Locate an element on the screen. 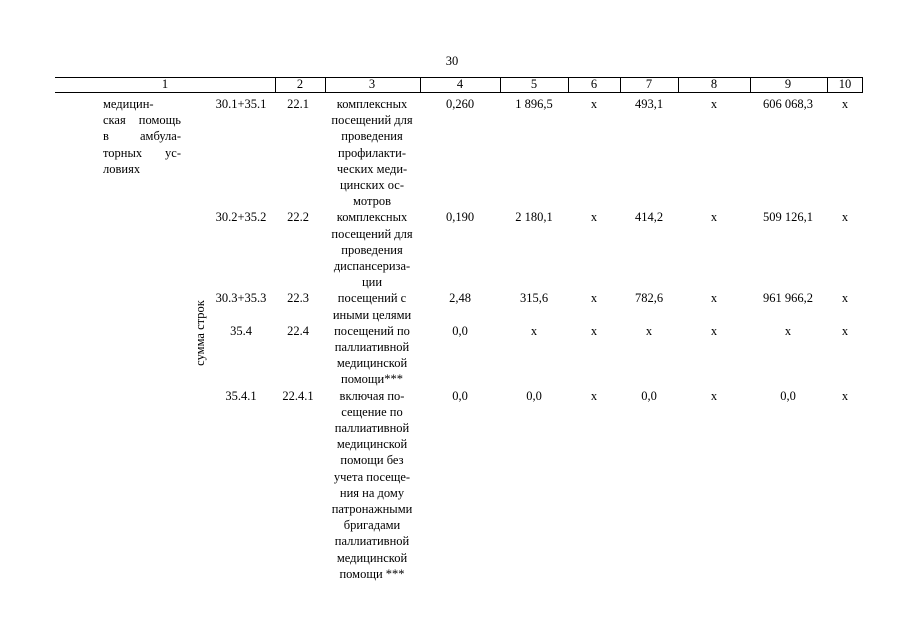  row-number: 22.3 is located at coordinates (298, 298).